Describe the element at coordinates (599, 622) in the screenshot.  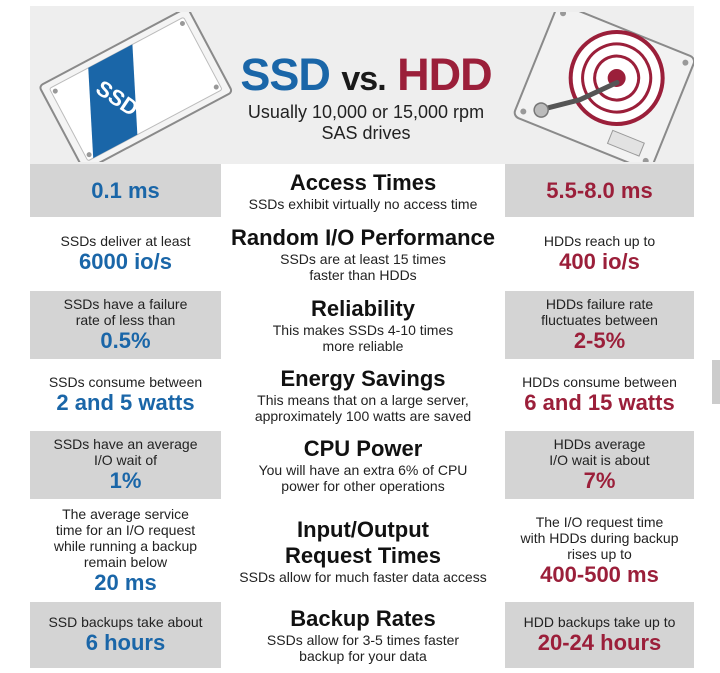
I see `hdd-description: HDD backups take up to` at that location.